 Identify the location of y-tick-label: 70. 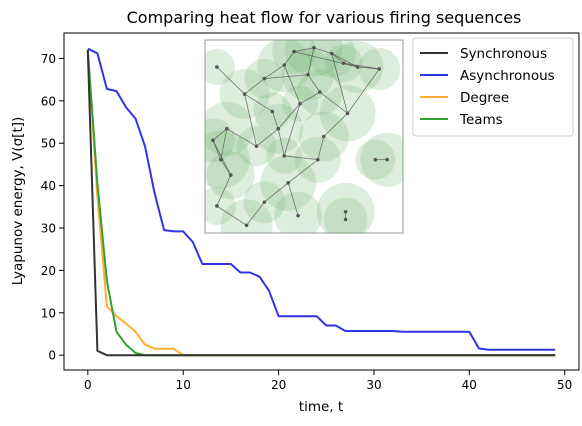
(48, 59).